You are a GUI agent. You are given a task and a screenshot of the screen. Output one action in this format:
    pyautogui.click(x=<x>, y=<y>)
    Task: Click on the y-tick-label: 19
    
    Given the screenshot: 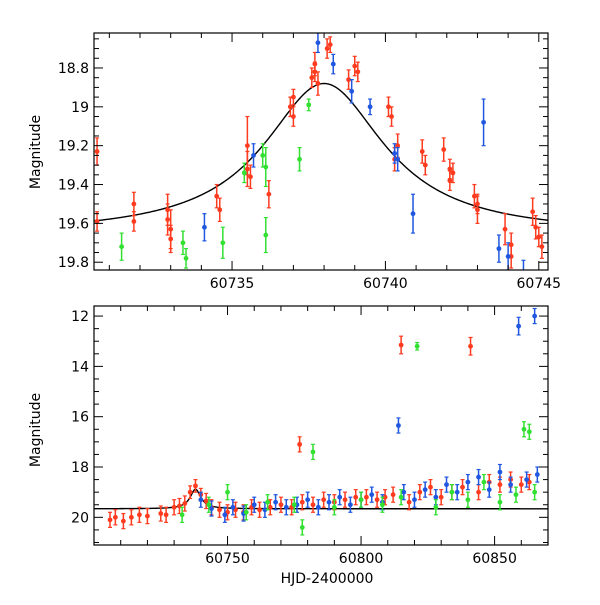 What is the action you would take?
    pyautogui.click(x=80, y=108)
    